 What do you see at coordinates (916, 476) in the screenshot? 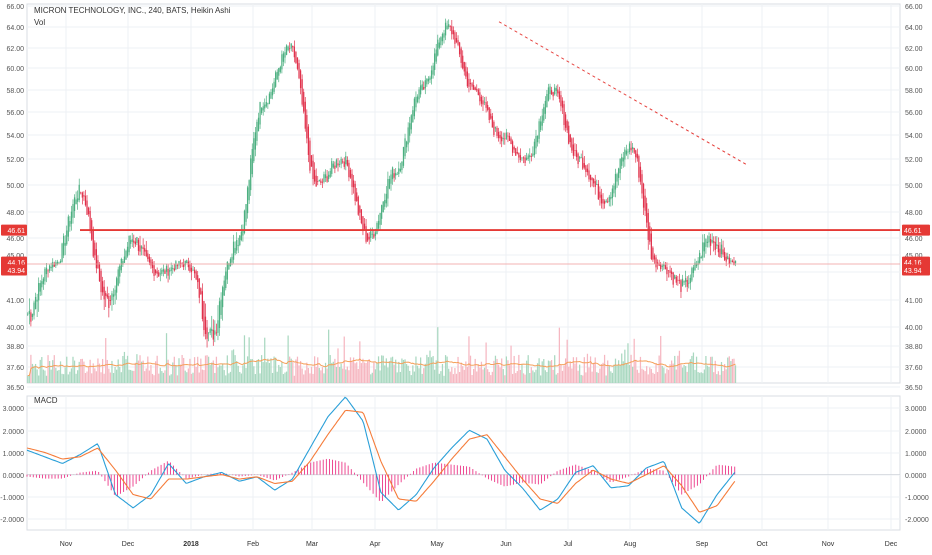
I see `macd-y-tick-label: 0.0000` at bounding box center [916, 476].